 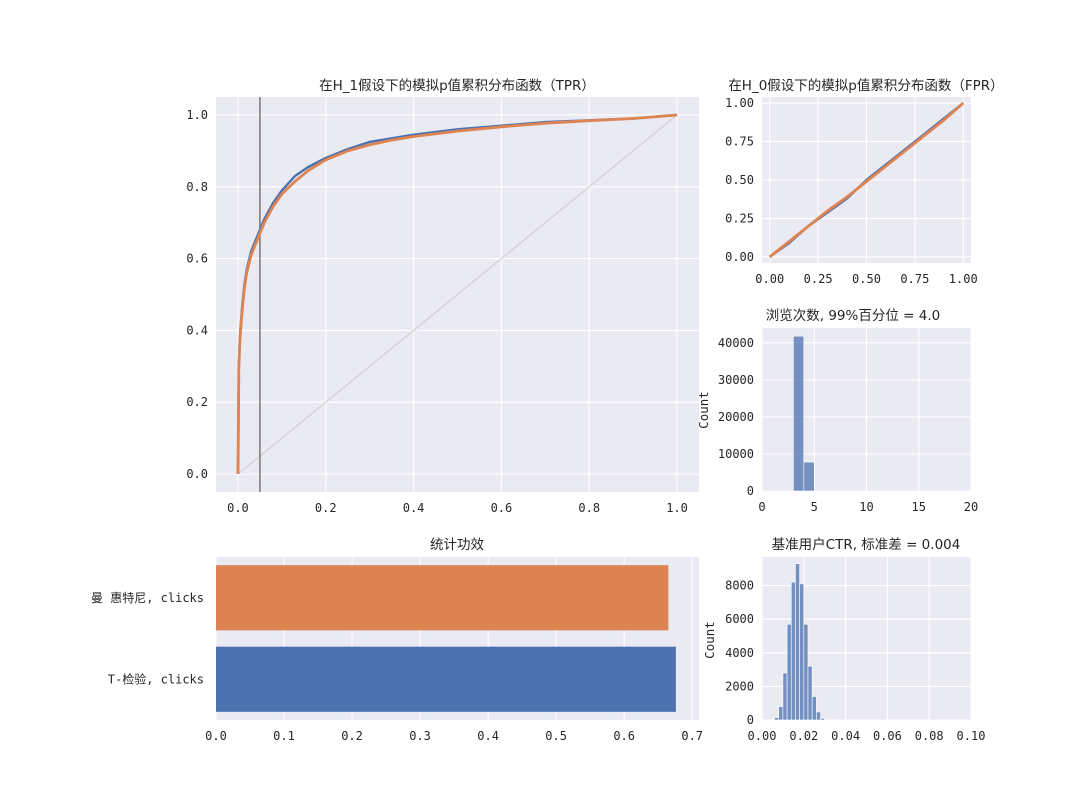 I want to click on ctr-title: 基准用户CTR, 标准差 = 0.004, so click(x=866, y=544).